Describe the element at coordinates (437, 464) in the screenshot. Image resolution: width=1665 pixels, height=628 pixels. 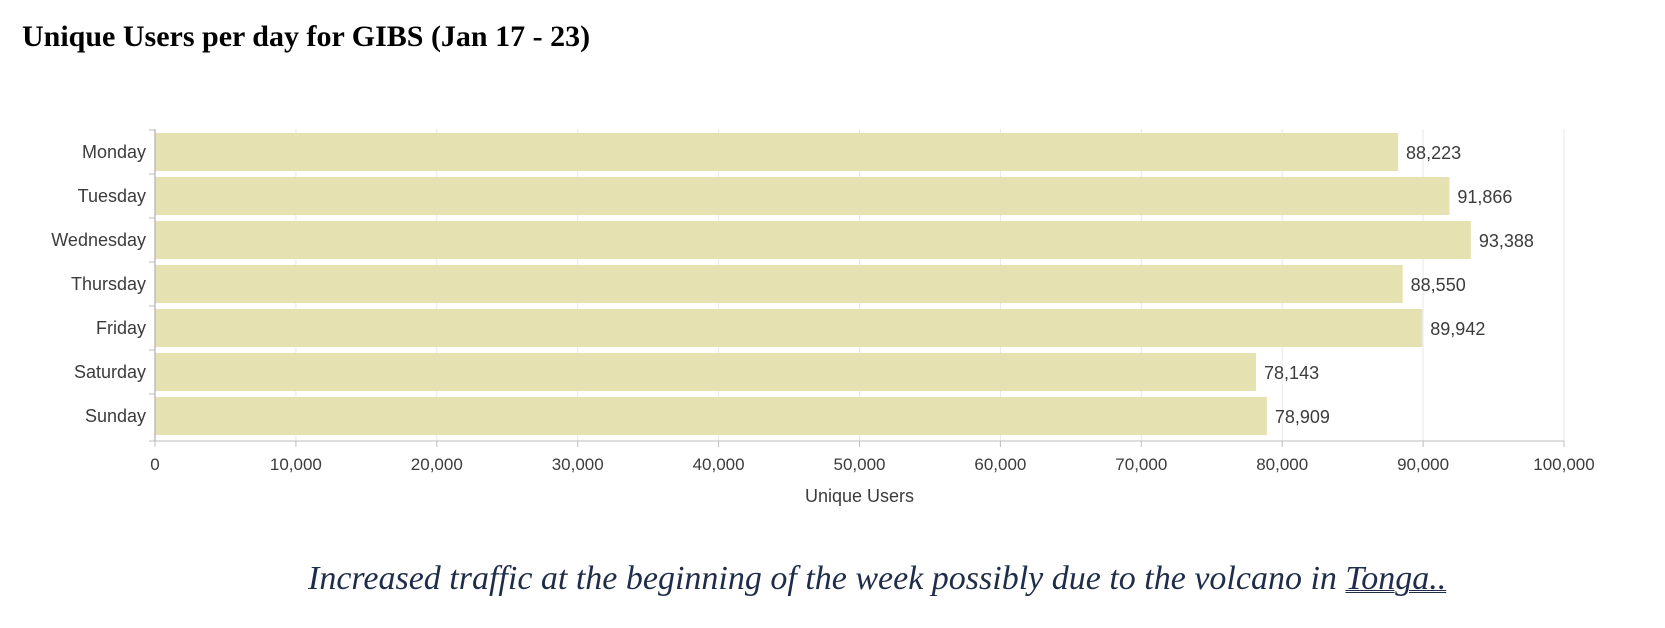
I see `x-tick-label: 20,000` at that location.